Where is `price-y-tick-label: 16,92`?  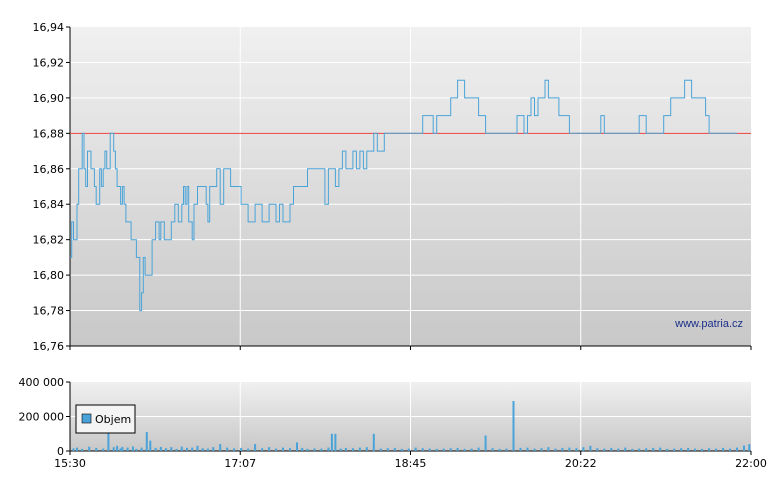
price-y-tick-label: 16,92 is located at coordinates (49, 62).